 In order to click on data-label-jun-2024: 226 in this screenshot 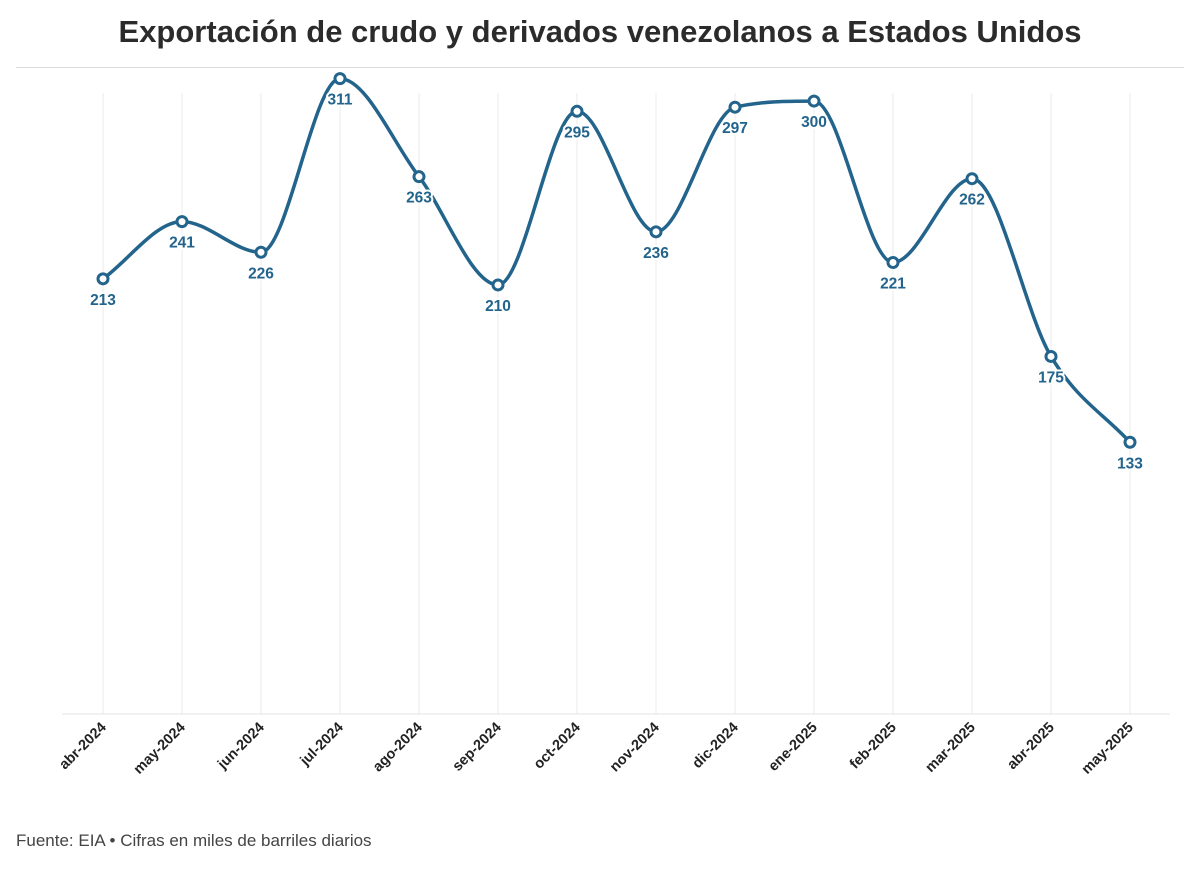, I will do `click(261, 273)`.